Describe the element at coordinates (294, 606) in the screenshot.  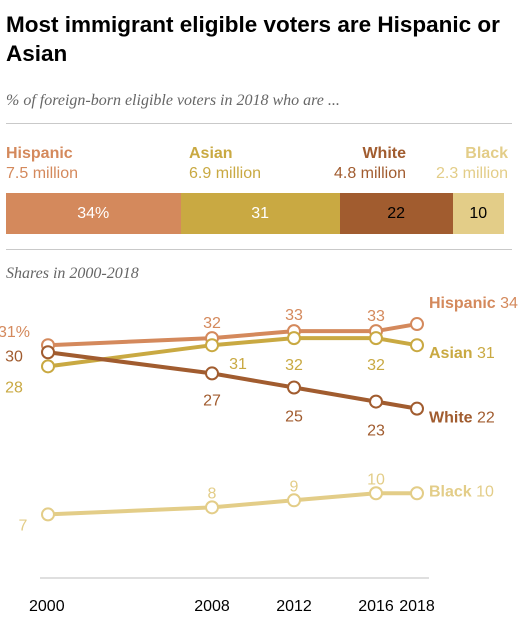
I see `x-tick-label: 2012` at that location.